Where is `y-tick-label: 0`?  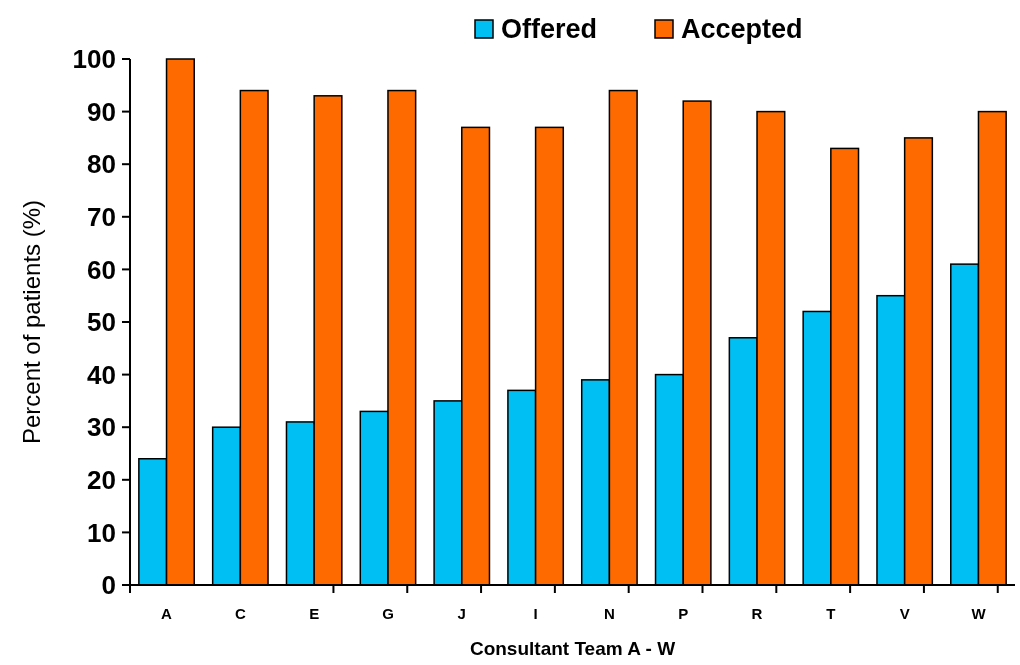
y-tick-label: 0 is located at coordinates (108, 585).